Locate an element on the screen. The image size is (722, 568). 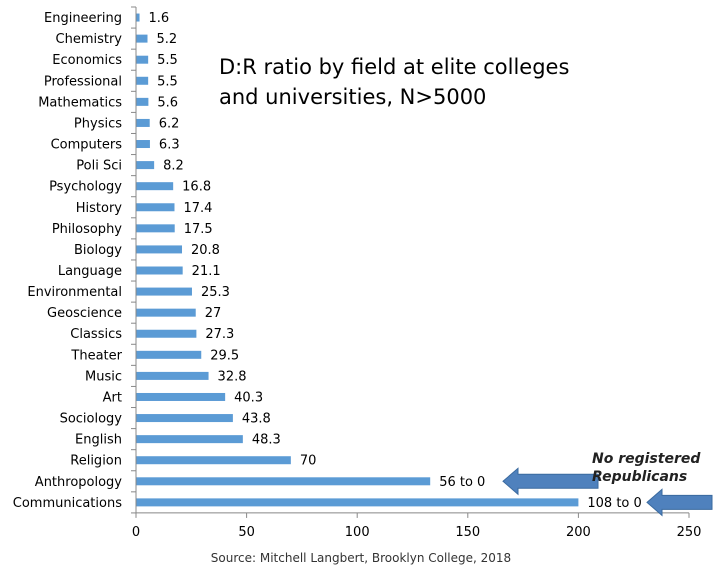
value-label-music: 32.8 is located at coordinates (232, 376).